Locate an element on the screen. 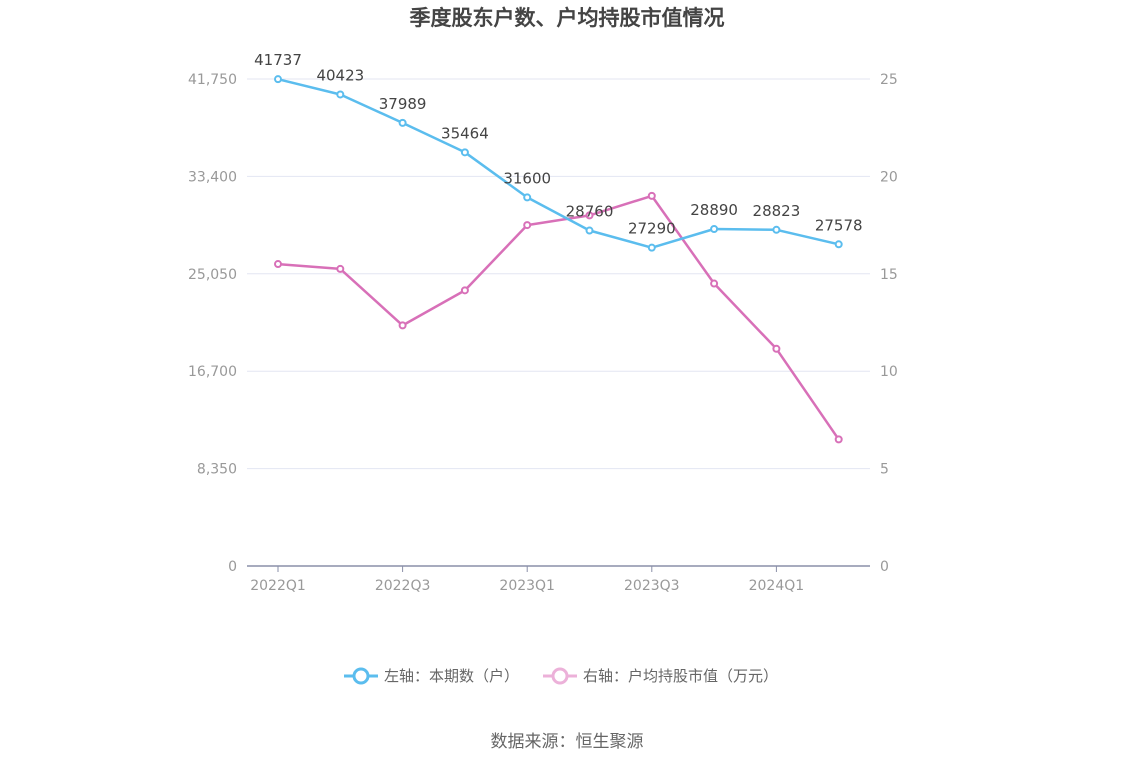 The width and height of the screenshot is (1134, 766). data-label: 27290 is located at coordinates (652, 229).